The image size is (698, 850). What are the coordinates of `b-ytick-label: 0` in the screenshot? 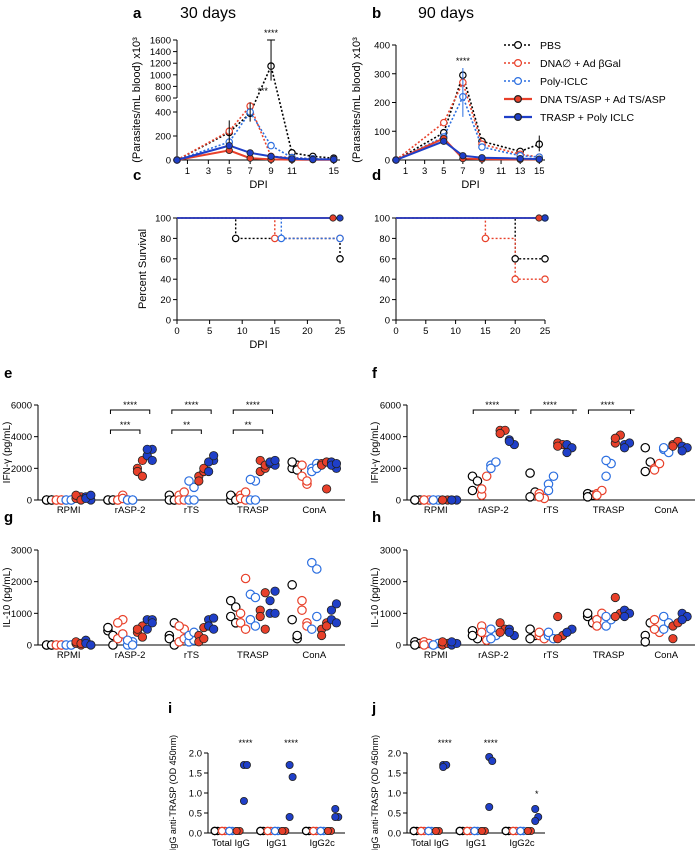 It's located at (387, 161).